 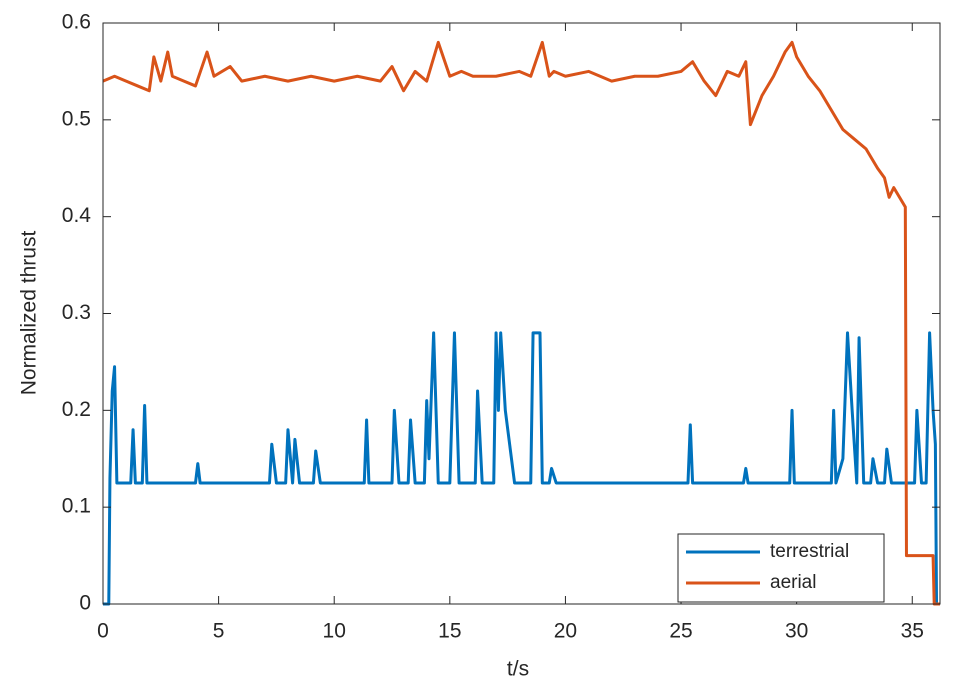 What do you see at coordinates (76, 409) in the screenshot?
I see `y-tick-label: 0.2` at bounding box center [76, 409].